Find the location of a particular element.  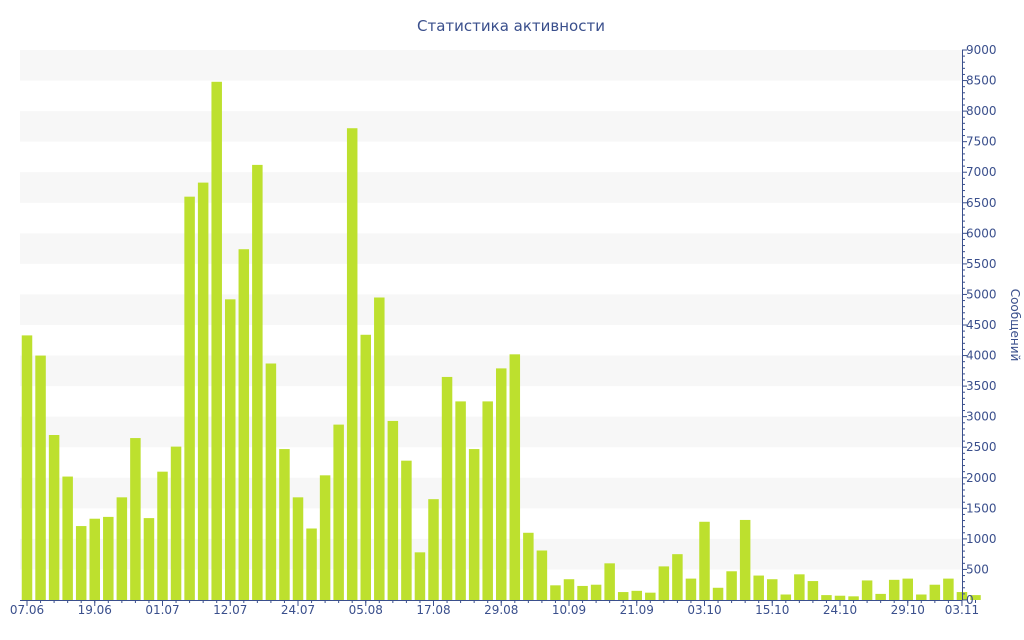

x-tick-label: 17.08 is located at coordinates (433, 610).